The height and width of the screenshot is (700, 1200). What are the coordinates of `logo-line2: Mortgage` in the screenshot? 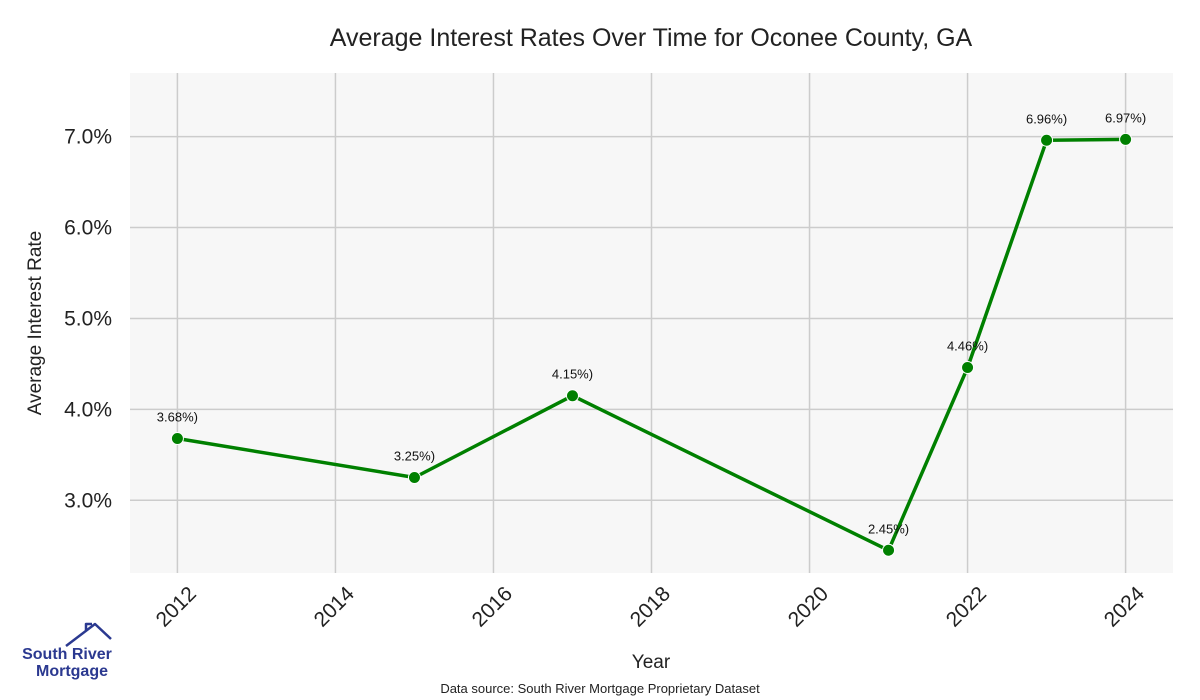 It's located at (72, 671).